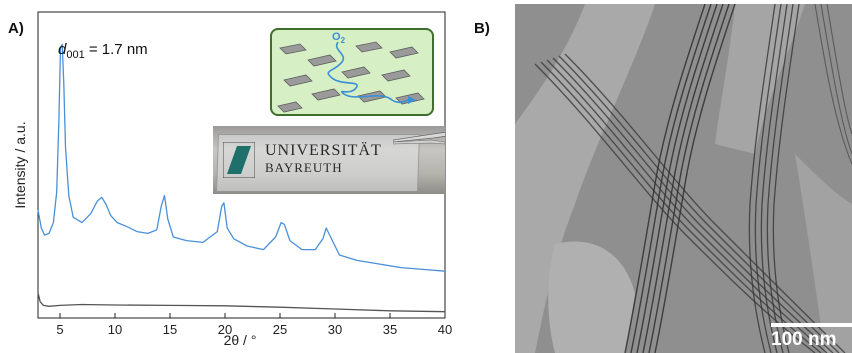  What do you see at coordinates (343, 40) in the screenshot?
I see `o2-subscript: 2` at bounding box center [343, 40].